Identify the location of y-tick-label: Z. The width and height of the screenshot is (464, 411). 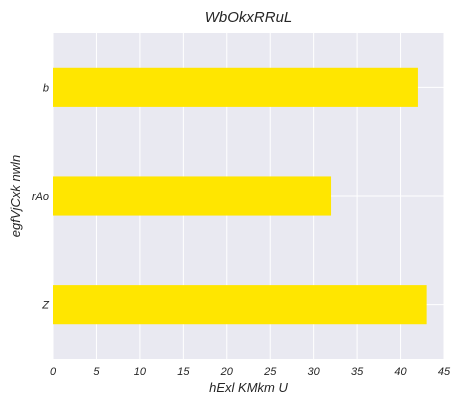
(45, 306).